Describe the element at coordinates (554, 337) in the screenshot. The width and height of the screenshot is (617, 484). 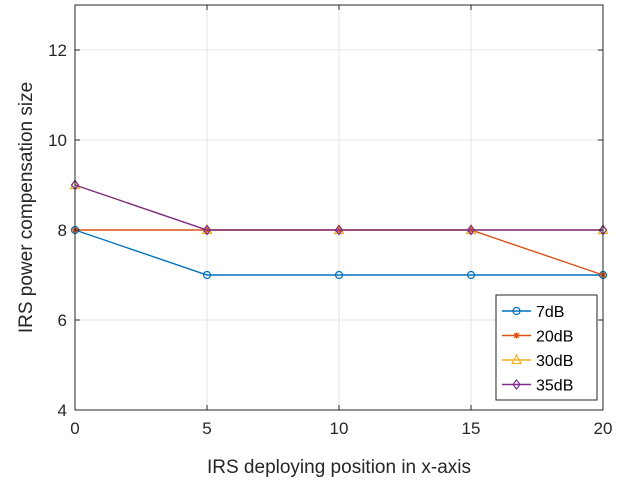
I see `legend-label-20db: 20dB` at that location.